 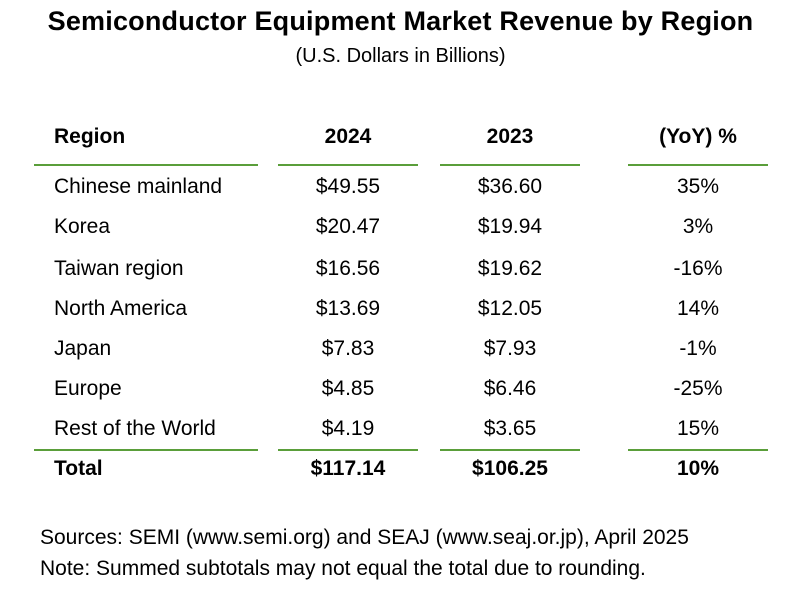 What do you see at coordinates (348, 308) in the screenshot?
I see `row-2024: $13.69` at bounding box center [348, 308].